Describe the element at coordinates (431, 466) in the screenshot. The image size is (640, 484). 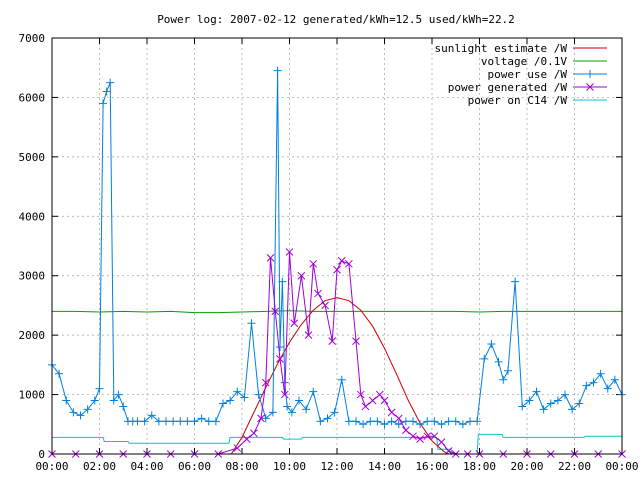
I see `x-tick-label: 16:00` at that location.